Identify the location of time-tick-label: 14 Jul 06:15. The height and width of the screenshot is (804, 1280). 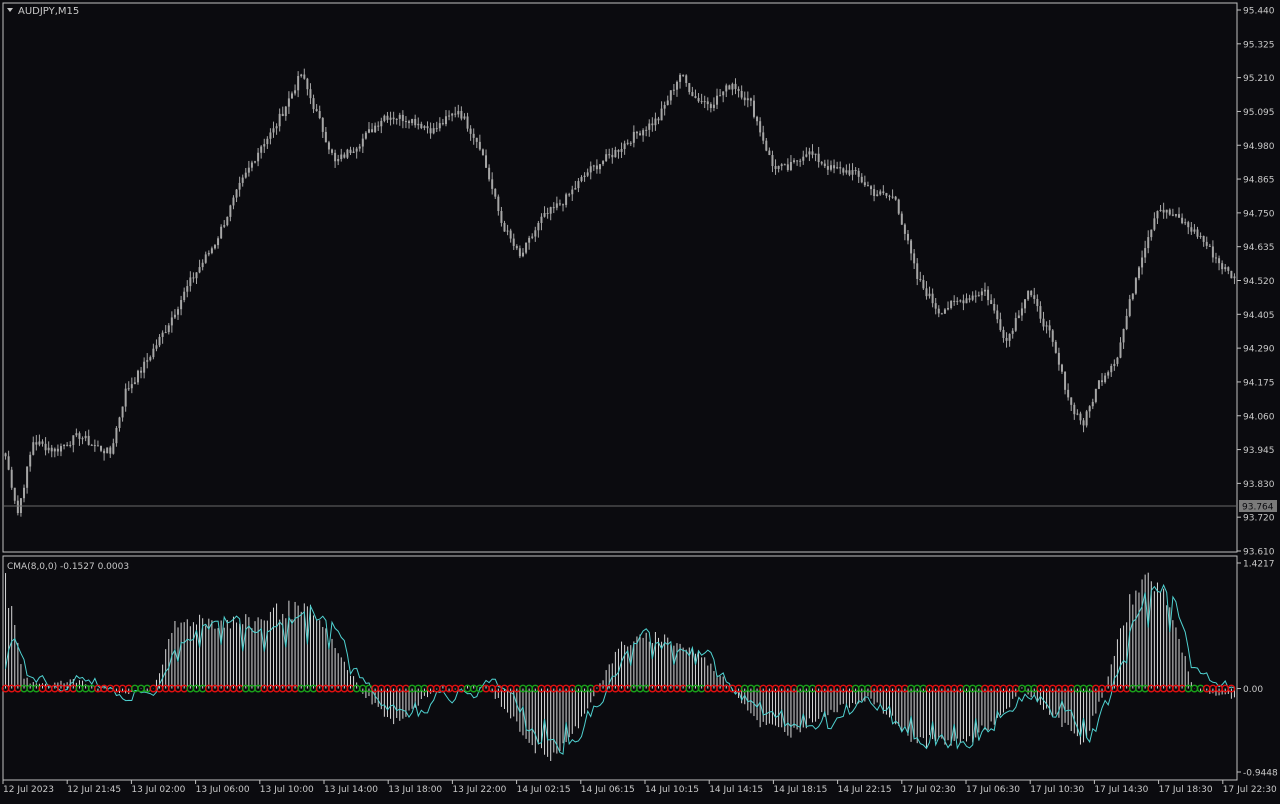
(608, 790).